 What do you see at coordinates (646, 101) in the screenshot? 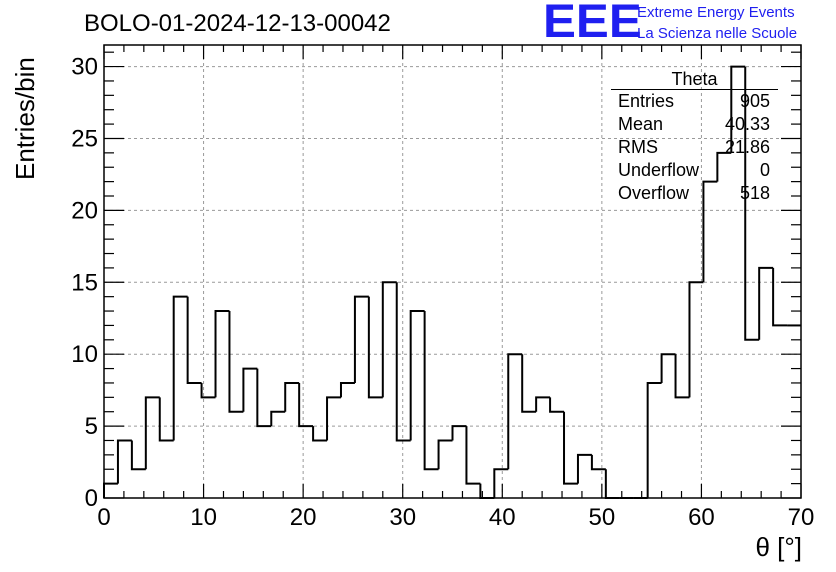
I see `stats-label: Entries` at bounding box center [646, 101].